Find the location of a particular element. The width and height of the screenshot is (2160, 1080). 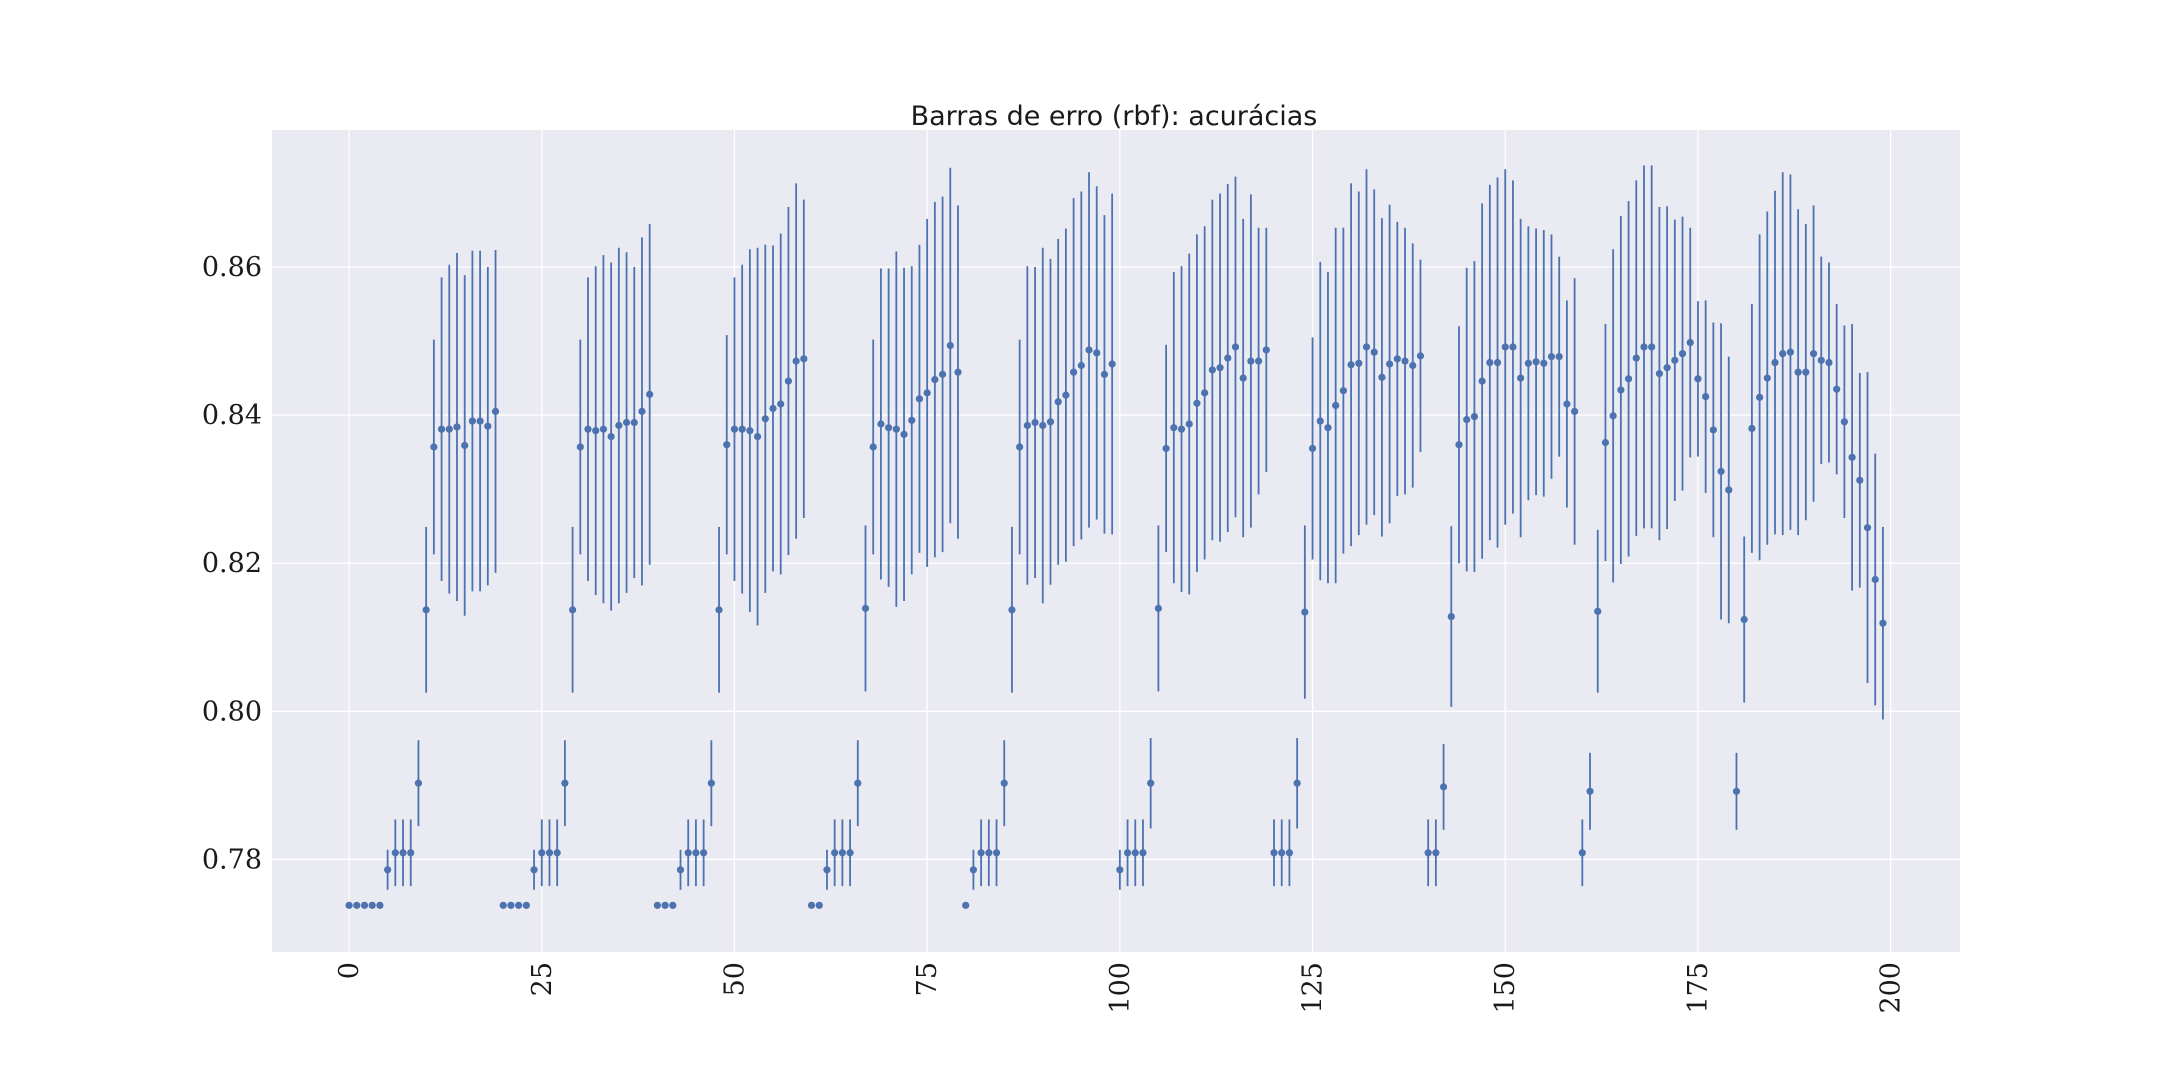

x-tick-label: 175 is located at coordinates (1698, 988).